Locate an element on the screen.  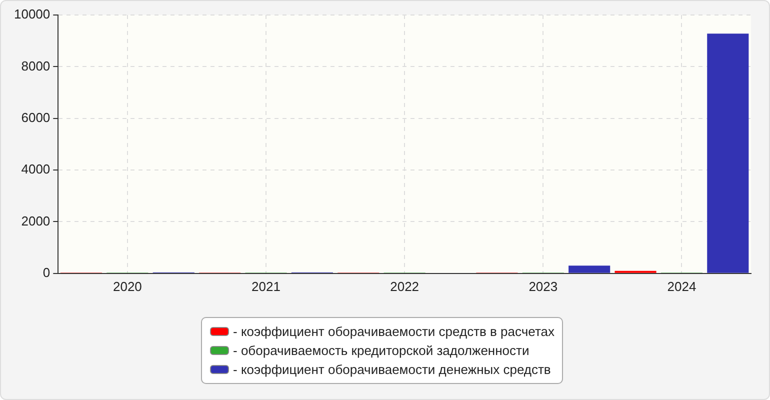
y-tick-label: 6000 is located at coordinates (35, 117).